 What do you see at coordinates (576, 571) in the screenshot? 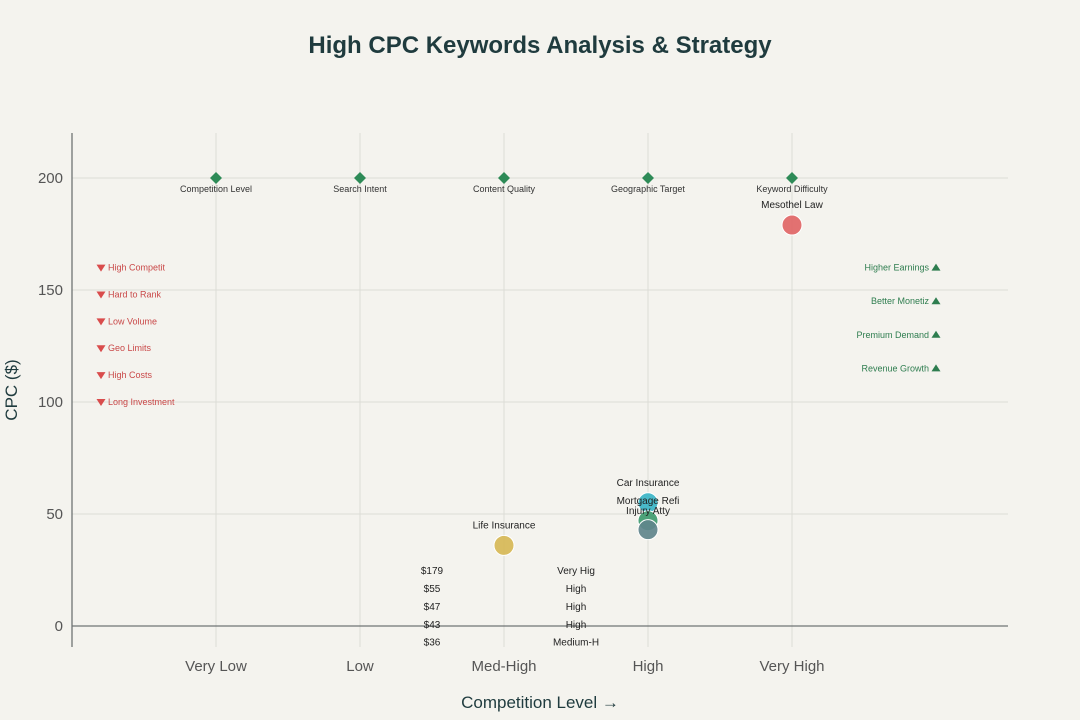
I see `table-competition-value: Very Hig` at bounding box center [576, 571].